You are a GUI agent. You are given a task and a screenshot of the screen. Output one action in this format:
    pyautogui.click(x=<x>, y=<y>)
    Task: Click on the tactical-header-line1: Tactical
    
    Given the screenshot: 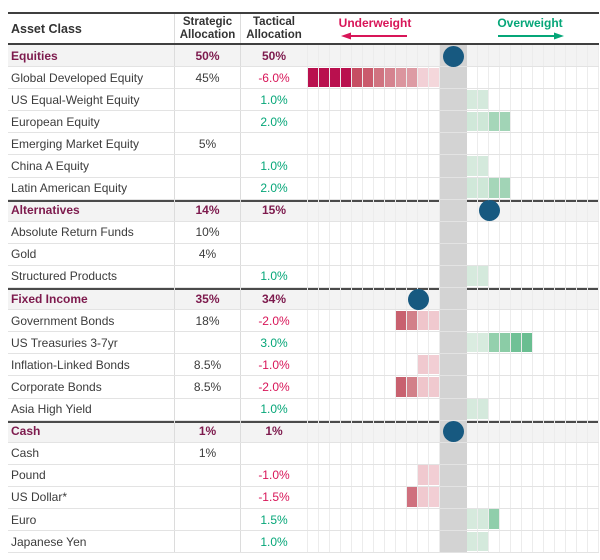 What is the action you would take?
    pyautogui.click(x=274, y=21)
    